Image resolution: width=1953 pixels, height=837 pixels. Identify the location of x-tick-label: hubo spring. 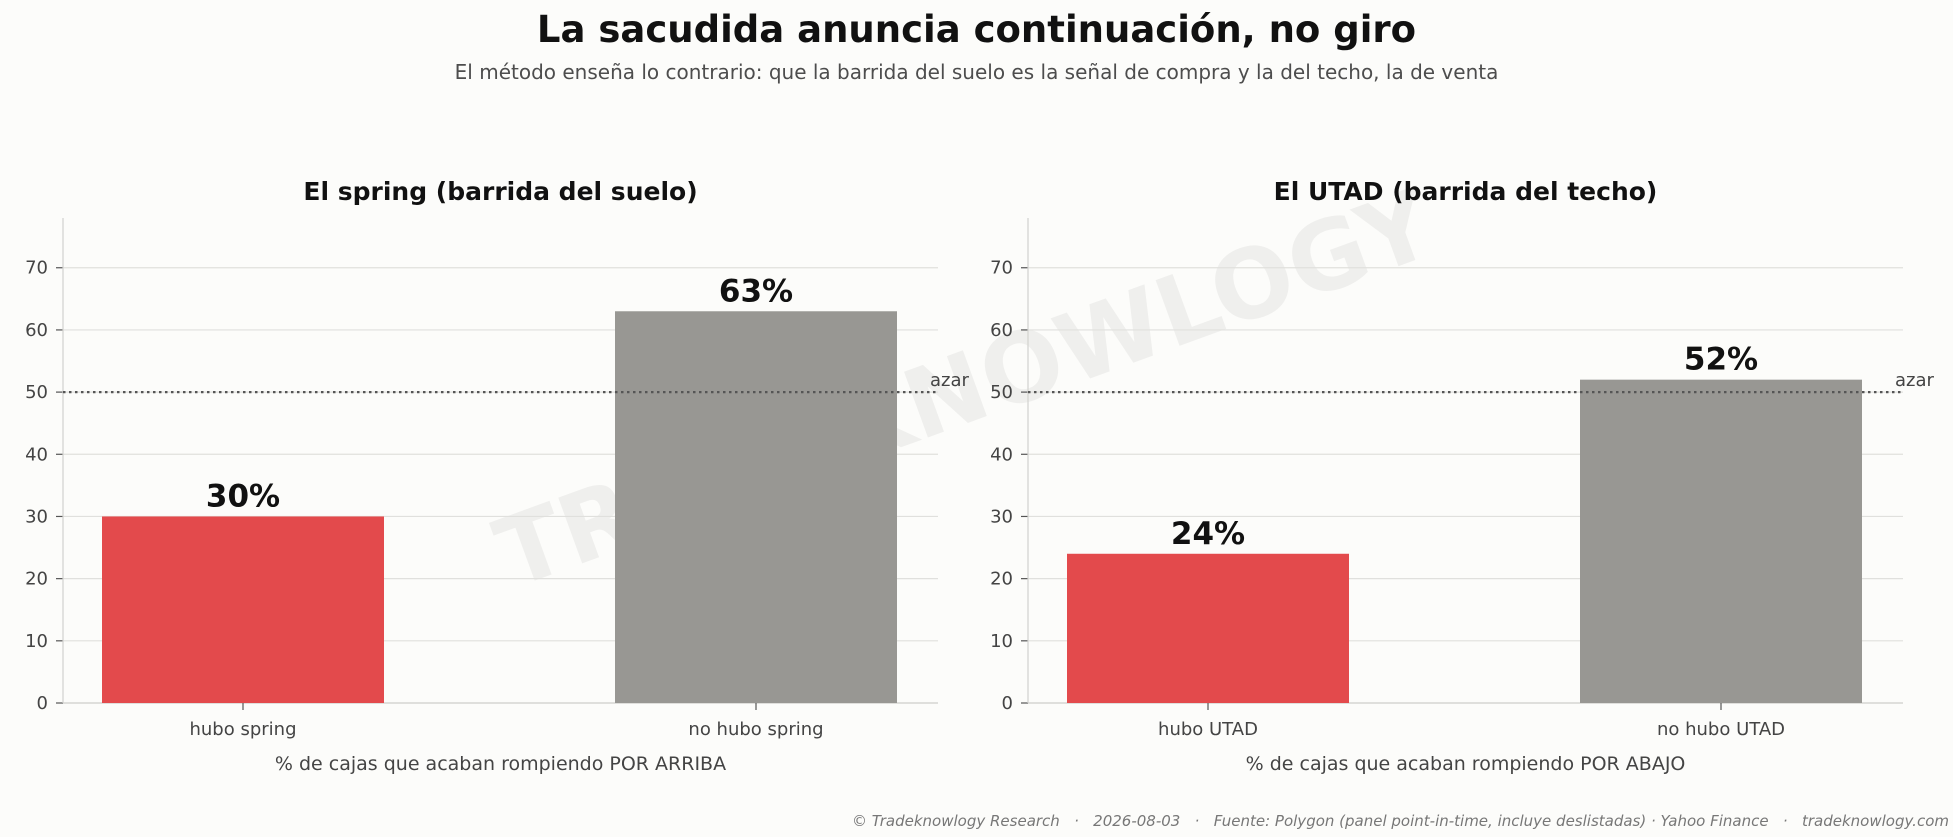
(242, 729).